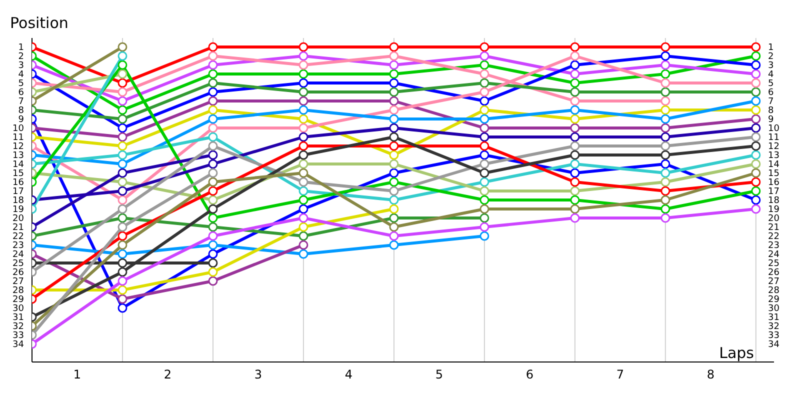 This screenshot has height=400, width=800. What do you see at coordinates (21, 57) in the screenshot?
I see `y-tick-label: 2` at bounding box center [21, 57].